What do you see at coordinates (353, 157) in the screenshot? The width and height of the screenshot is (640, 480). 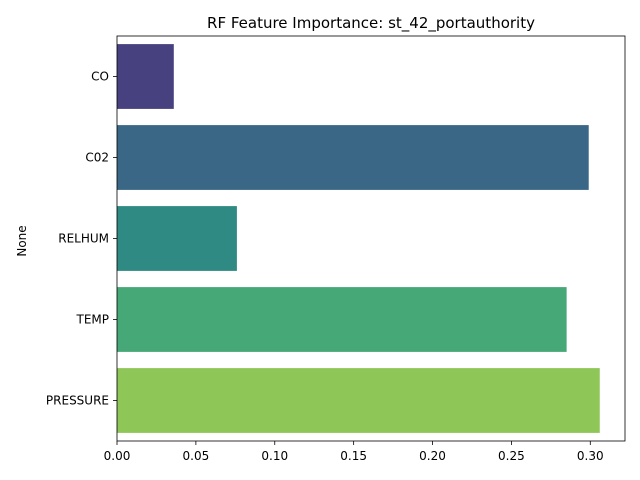 I see `bar-c02` at bounding box center [353, 157].